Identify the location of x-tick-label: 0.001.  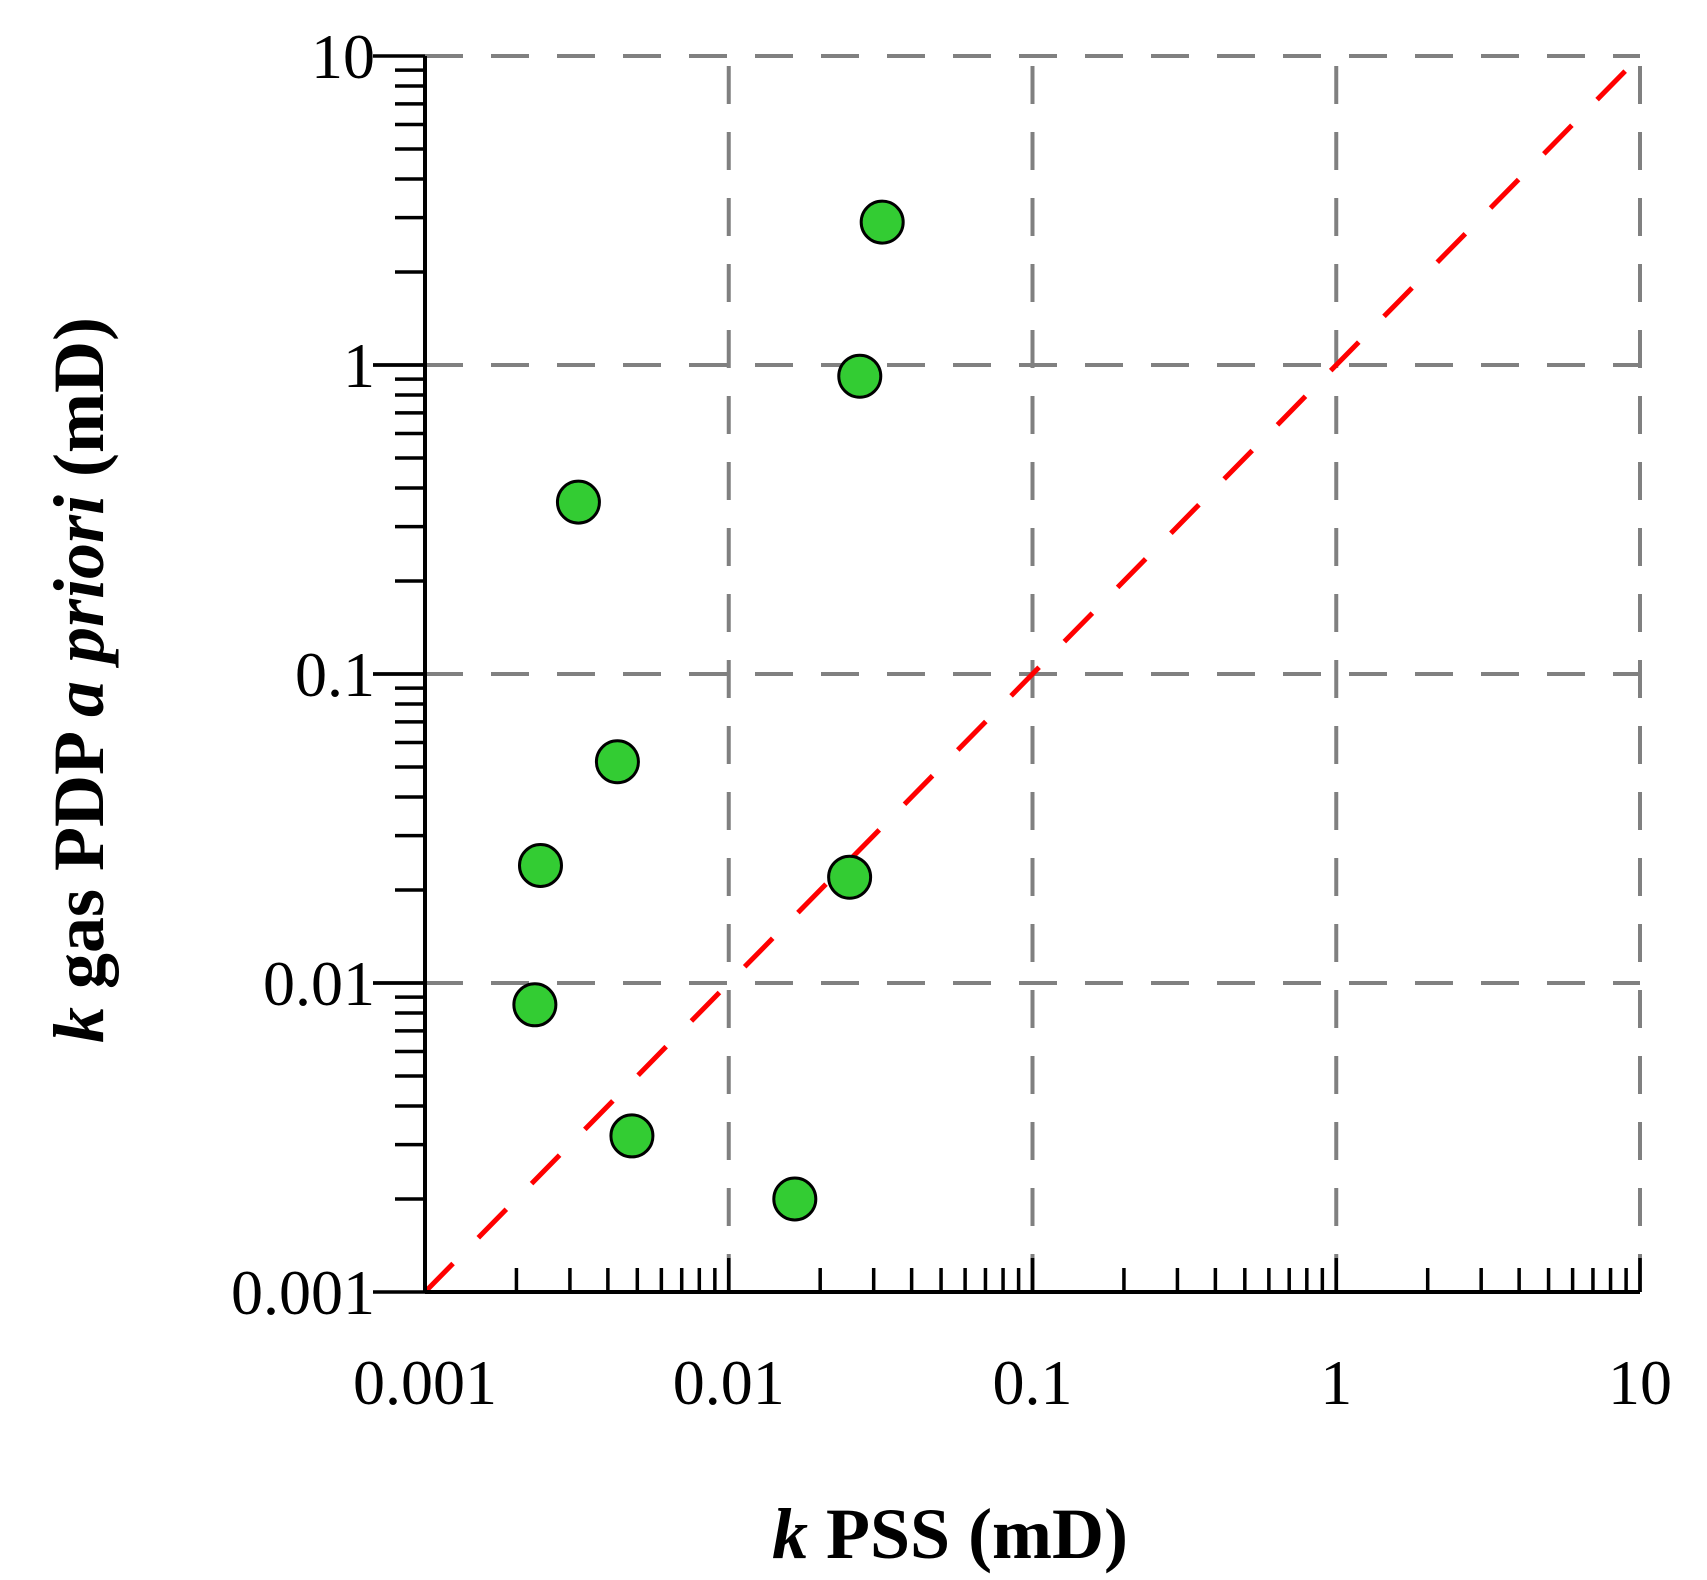
(425, 1382).